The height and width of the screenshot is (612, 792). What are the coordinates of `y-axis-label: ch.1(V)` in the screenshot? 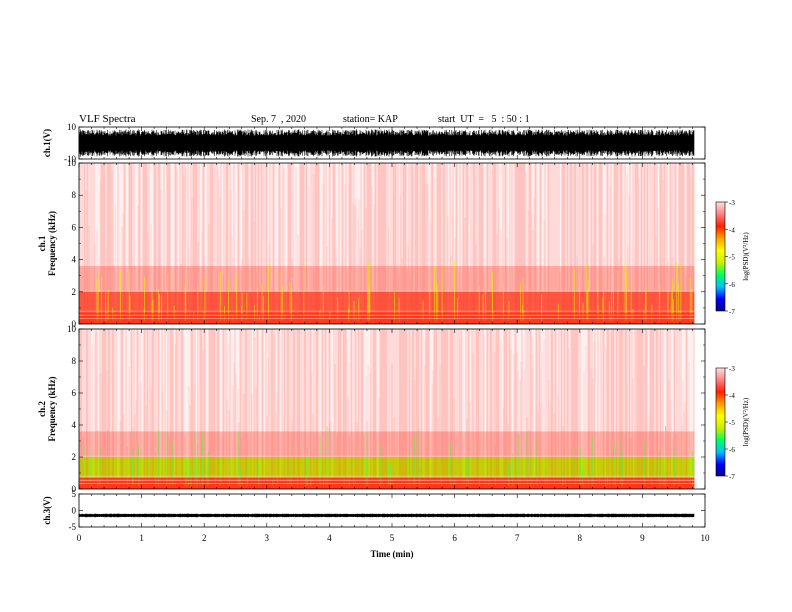 It's located at (47, 143).